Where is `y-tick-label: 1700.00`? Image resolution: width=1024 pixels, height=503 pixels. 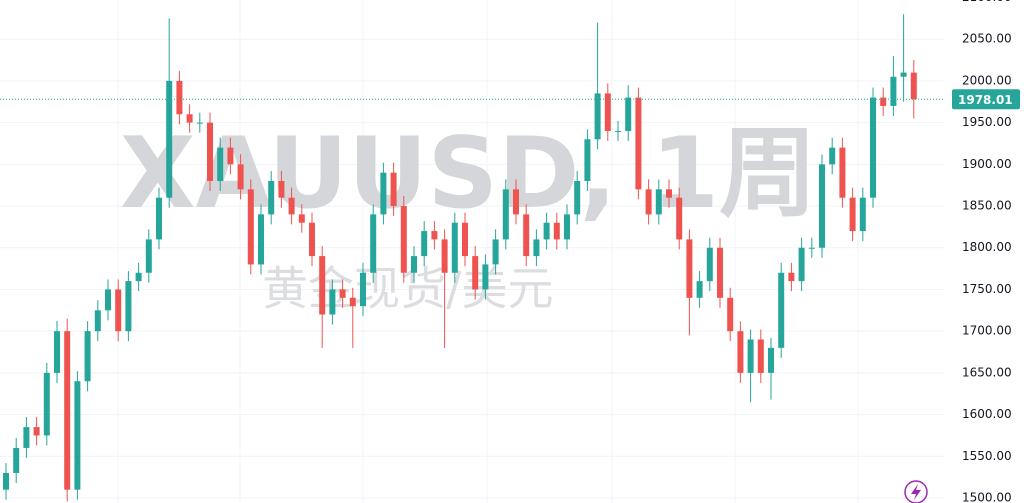
y-tick-label: 1700.00 is located at coordinates (987, 331).